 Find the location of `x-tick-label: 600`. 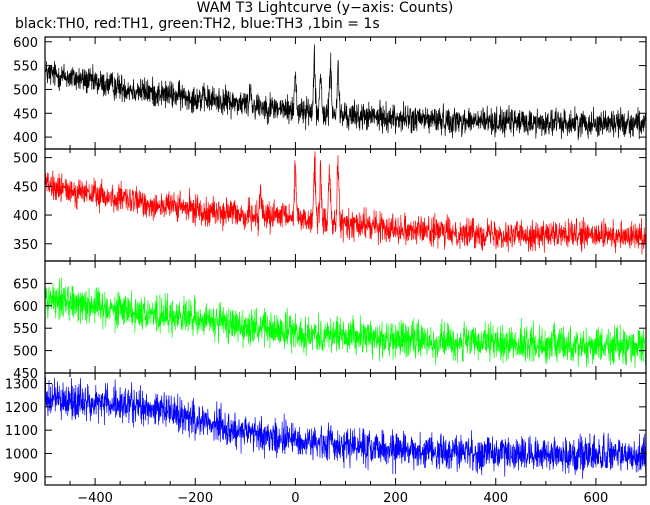

x-tick-label: 600 is located at coordinates (596, 498).